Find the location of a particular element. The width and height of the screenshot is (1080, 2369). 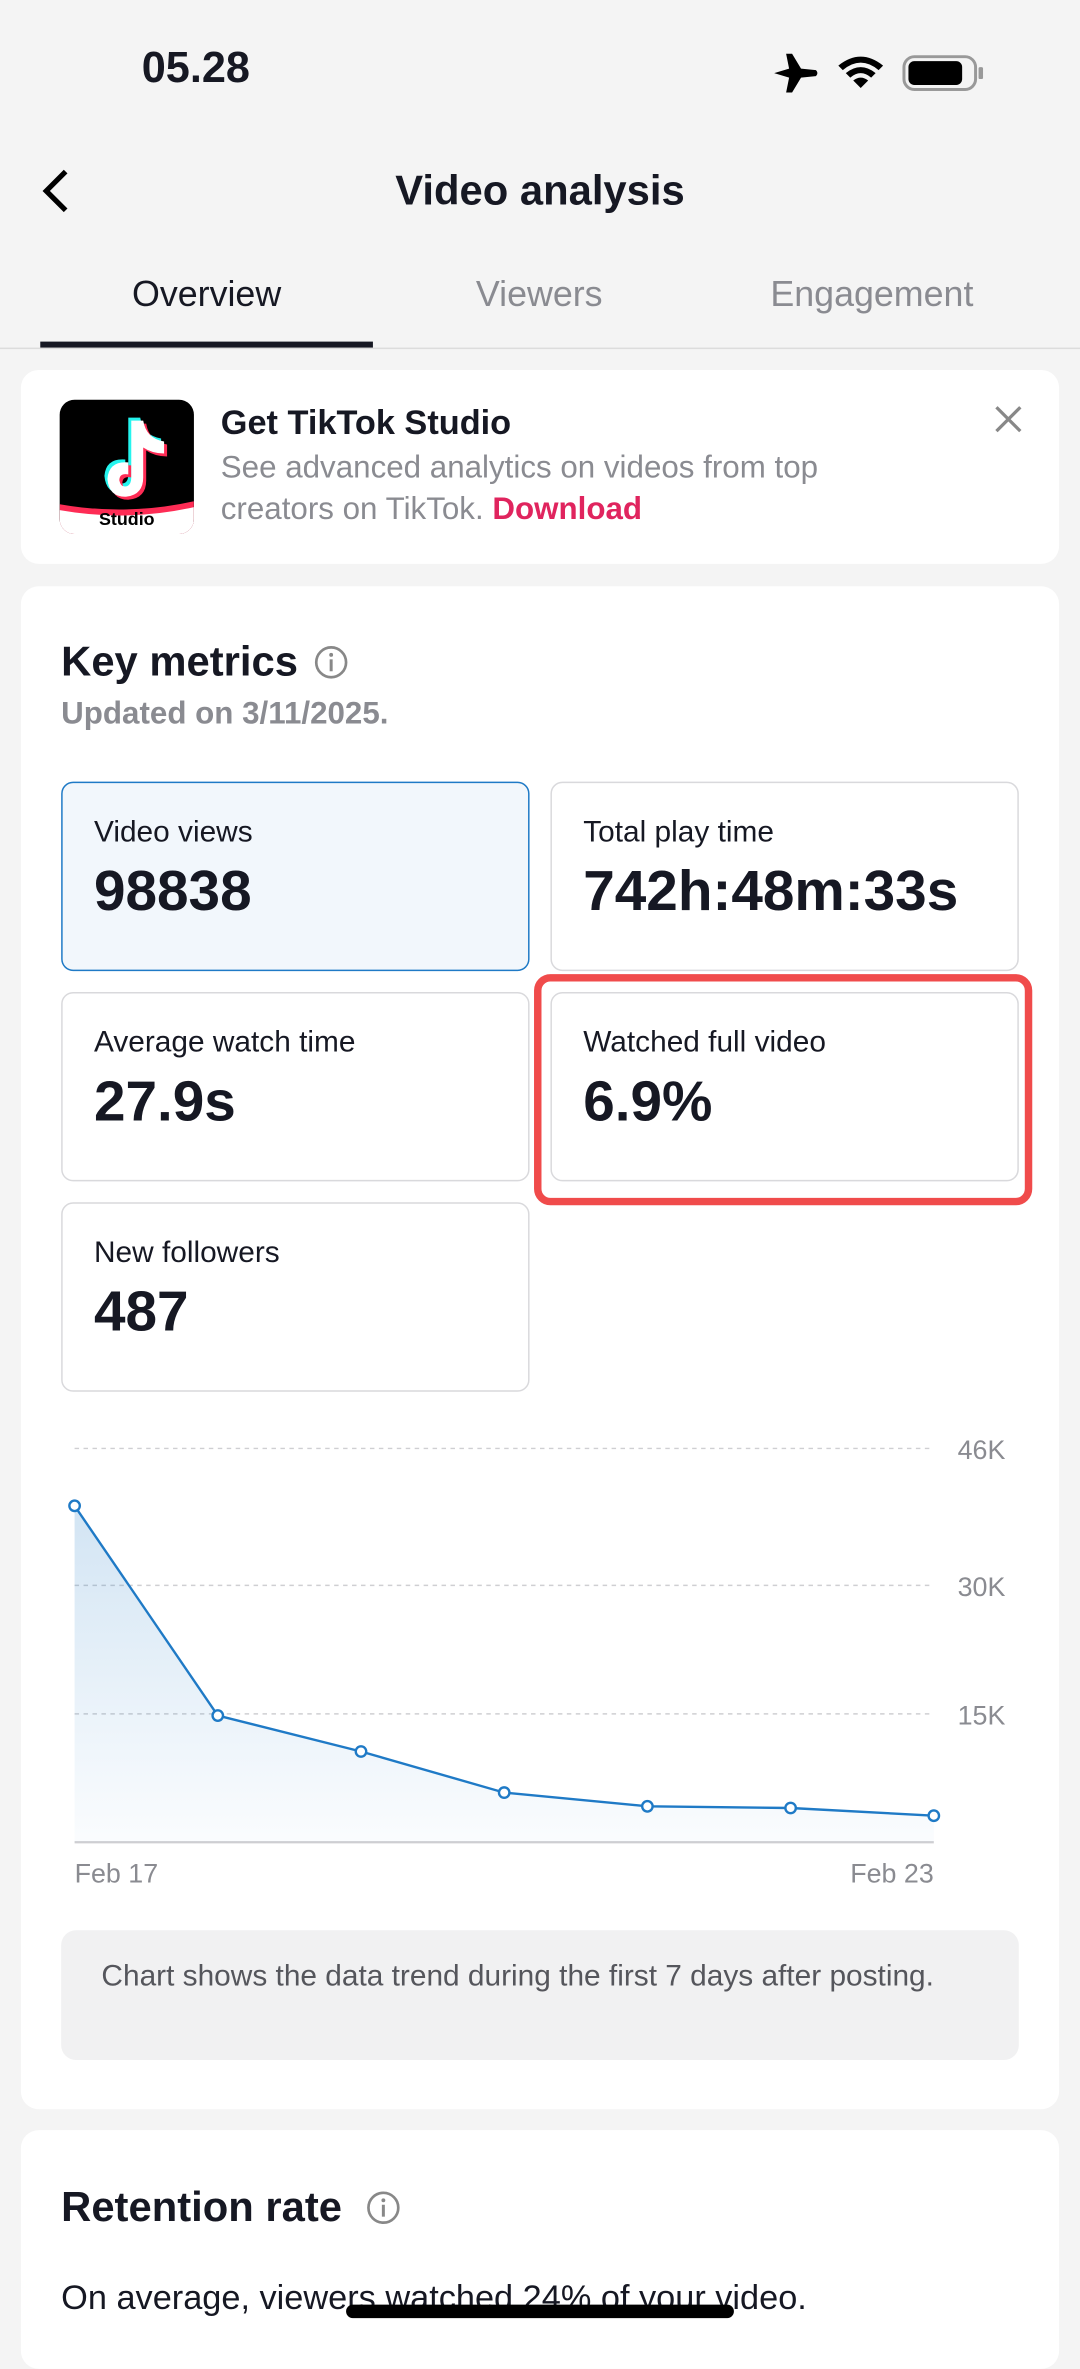

status-time: 05.28 is located at coordinates (195, 68).